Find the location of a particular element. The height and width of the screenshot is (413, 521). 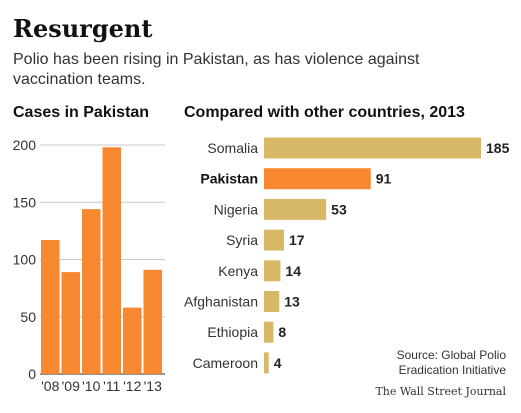

y-tick-label: 0 is located at coordinates (32, 374).